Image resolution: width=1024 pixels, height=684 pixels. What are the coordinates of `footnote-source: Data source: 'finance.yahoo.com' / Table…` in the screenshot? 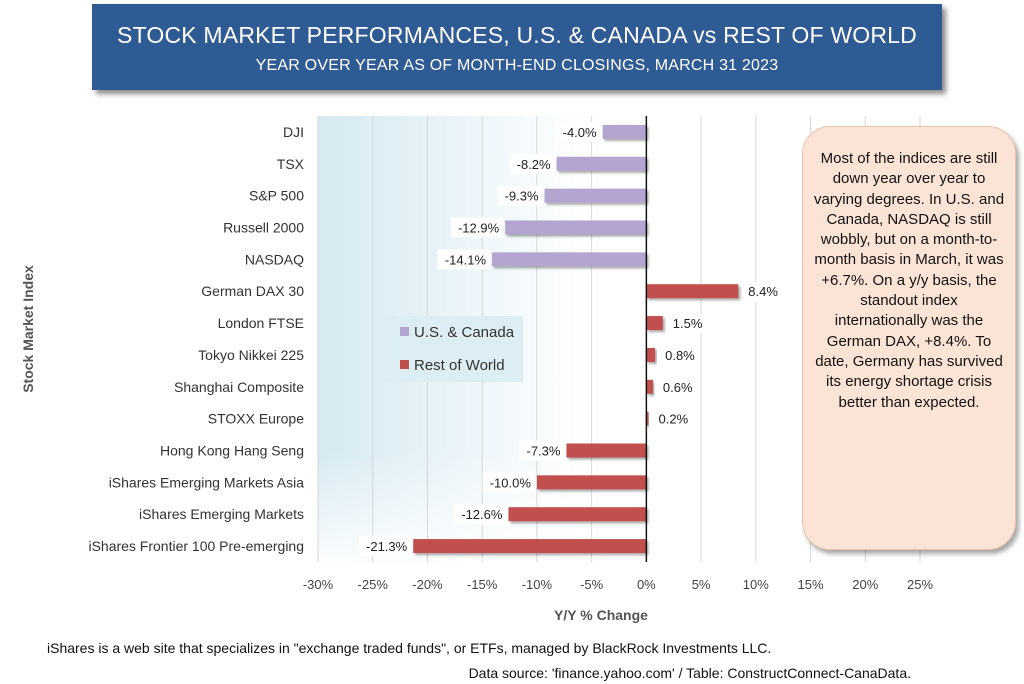 It's located at (689, 673).